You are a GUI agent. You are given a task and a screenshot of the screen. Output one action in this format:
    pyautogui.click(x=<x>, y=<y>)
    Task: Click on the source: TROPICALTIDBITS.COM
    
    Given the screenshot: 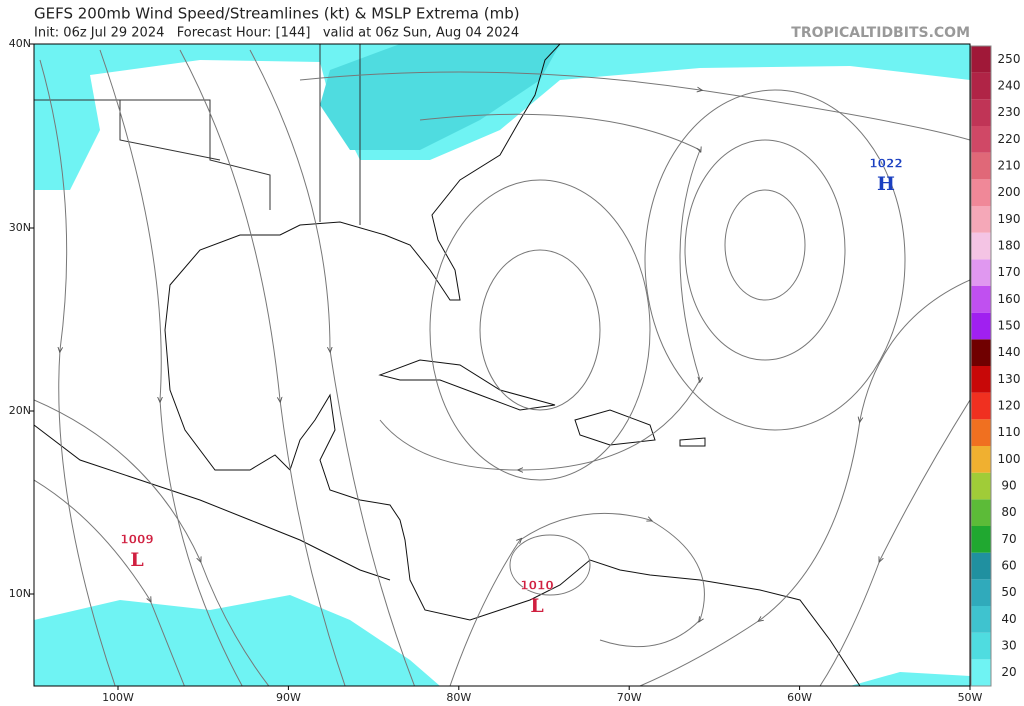 What is the action you would take?
    pyautogui.click(x=880, y=33)
    